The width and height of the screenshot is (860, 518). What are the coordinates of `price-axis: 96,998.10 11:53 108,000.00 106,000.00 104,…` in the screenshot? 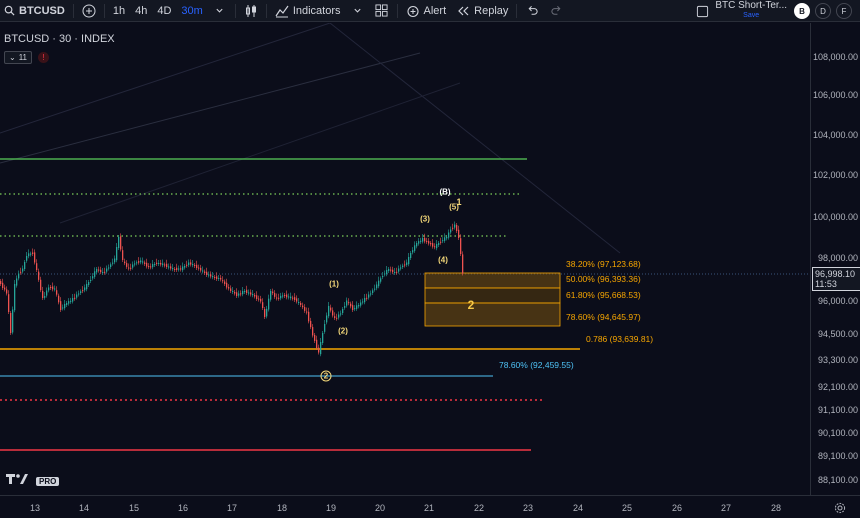 It's located at (835, 259).